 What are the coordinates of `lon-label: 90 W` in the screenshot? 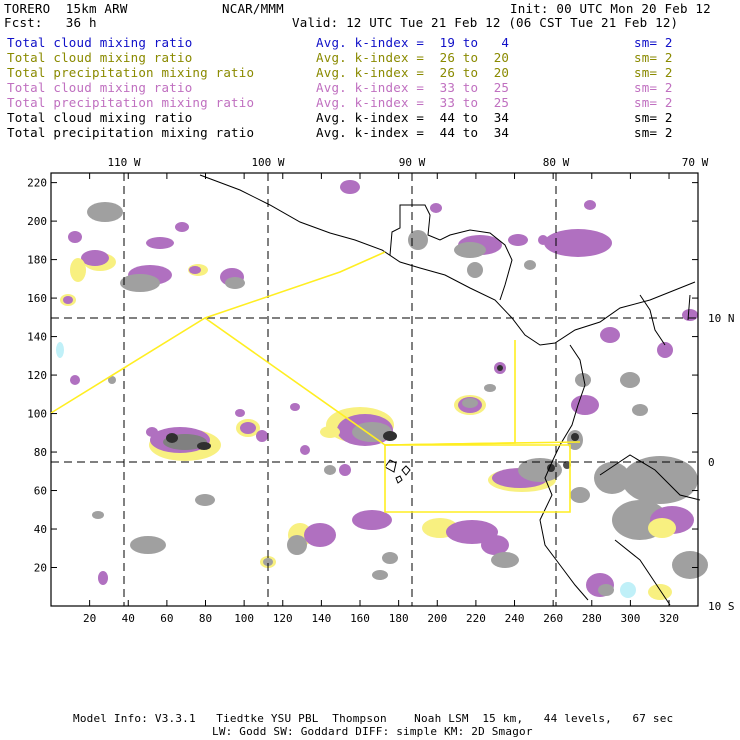 It's located at (412, 162).